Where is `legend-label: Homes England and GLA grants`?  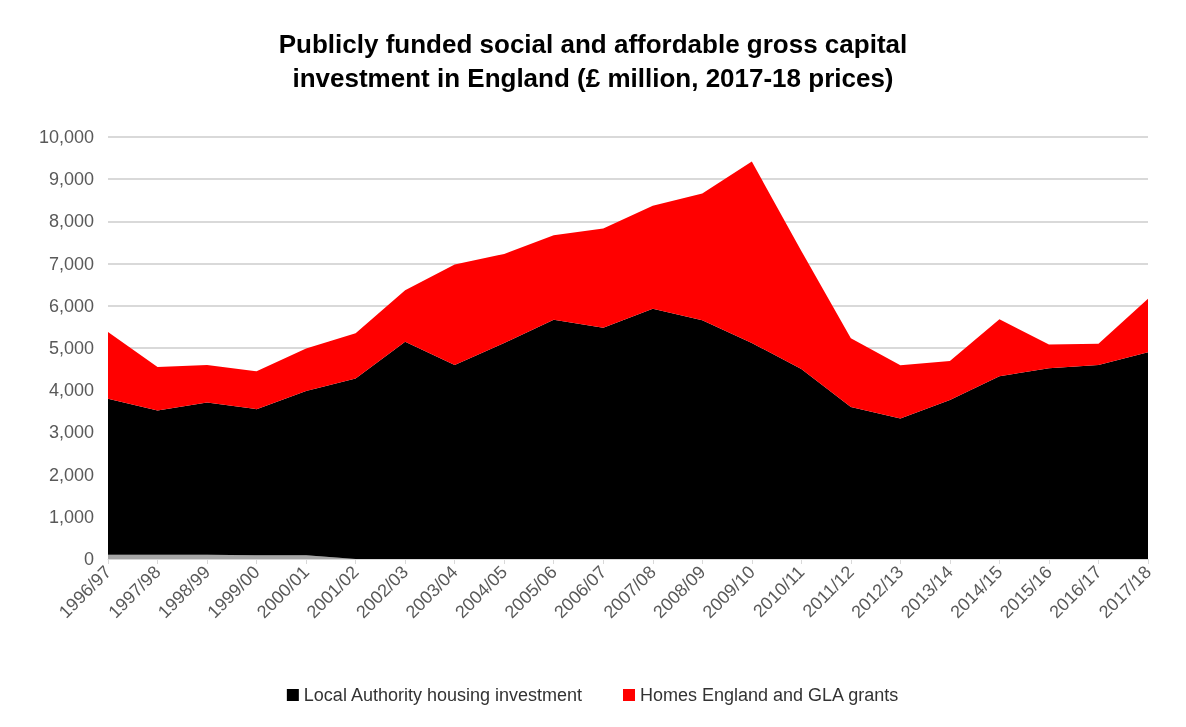 legend-label: Homes England and GLA grants is located at coordinates (769, 695).